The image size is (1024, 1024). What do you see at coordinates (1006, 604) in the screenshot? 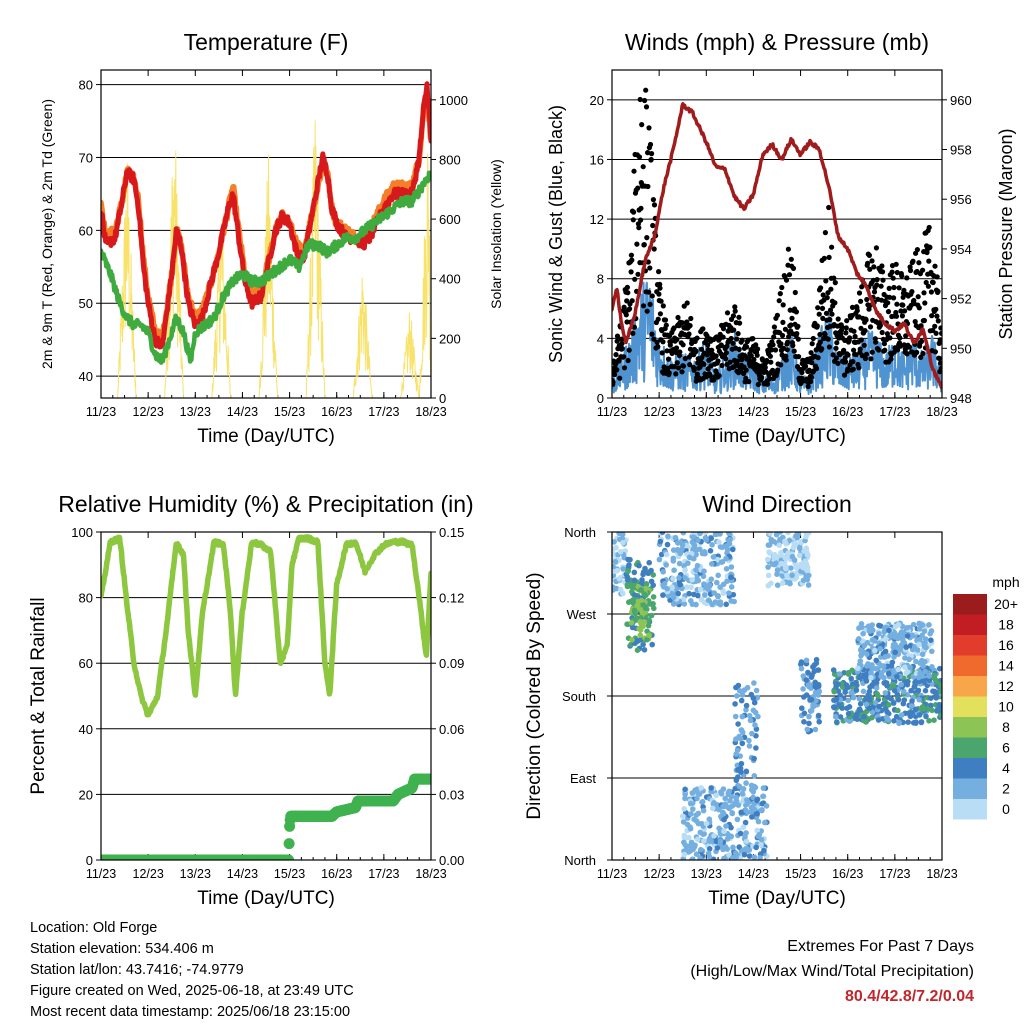
I see `legend-label: 20+` at bounding box center [1006, 604].